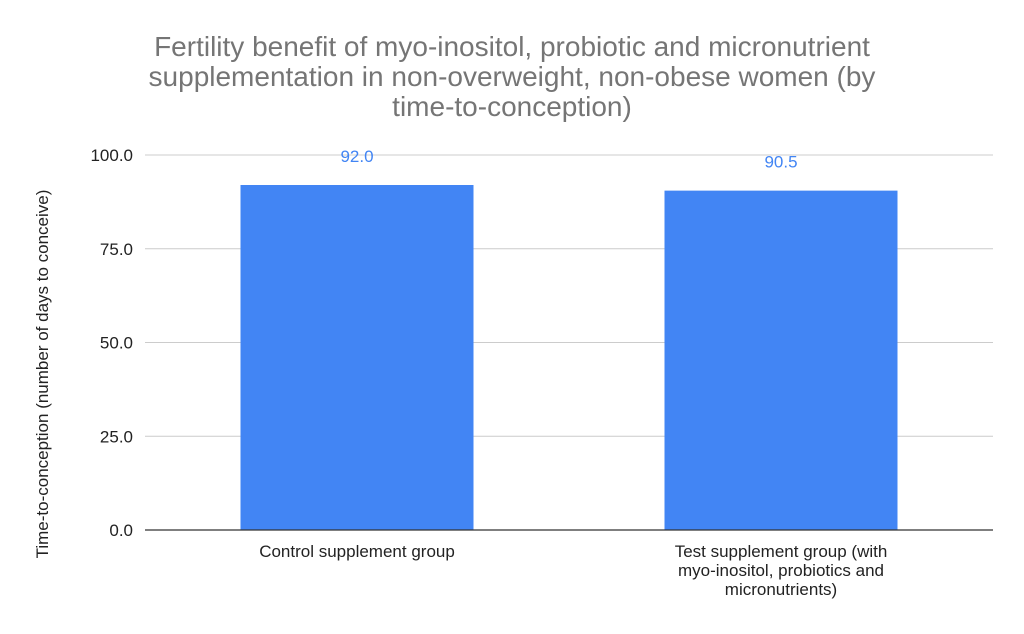 This screenshot has height=634, width=1024. Describe the element at coordinates (357, 551) in the screenshot. I see `x-category-label: Control supplement group` at that location.